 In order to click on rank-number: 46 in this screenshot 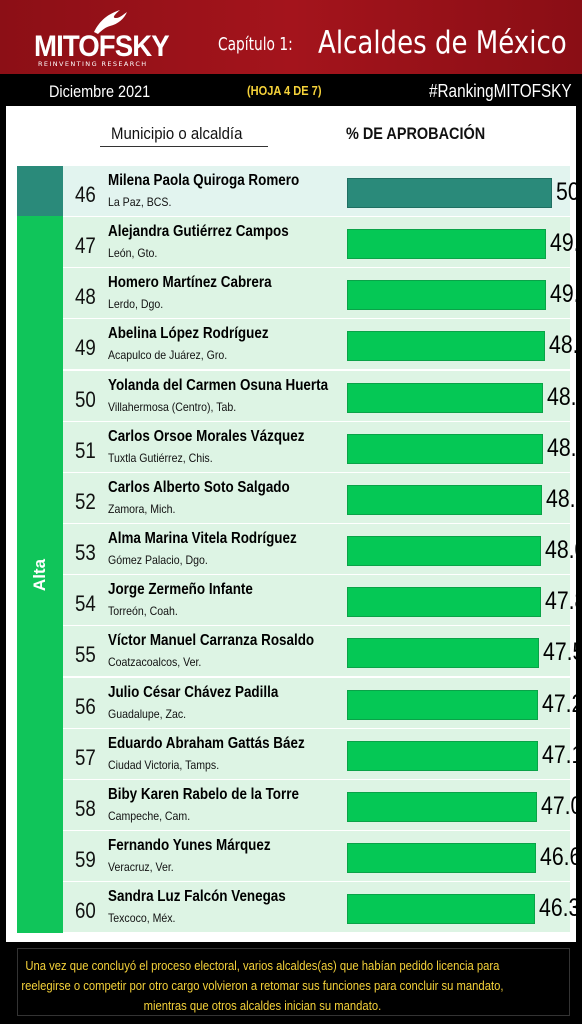, I will do `click(85, 194)`.